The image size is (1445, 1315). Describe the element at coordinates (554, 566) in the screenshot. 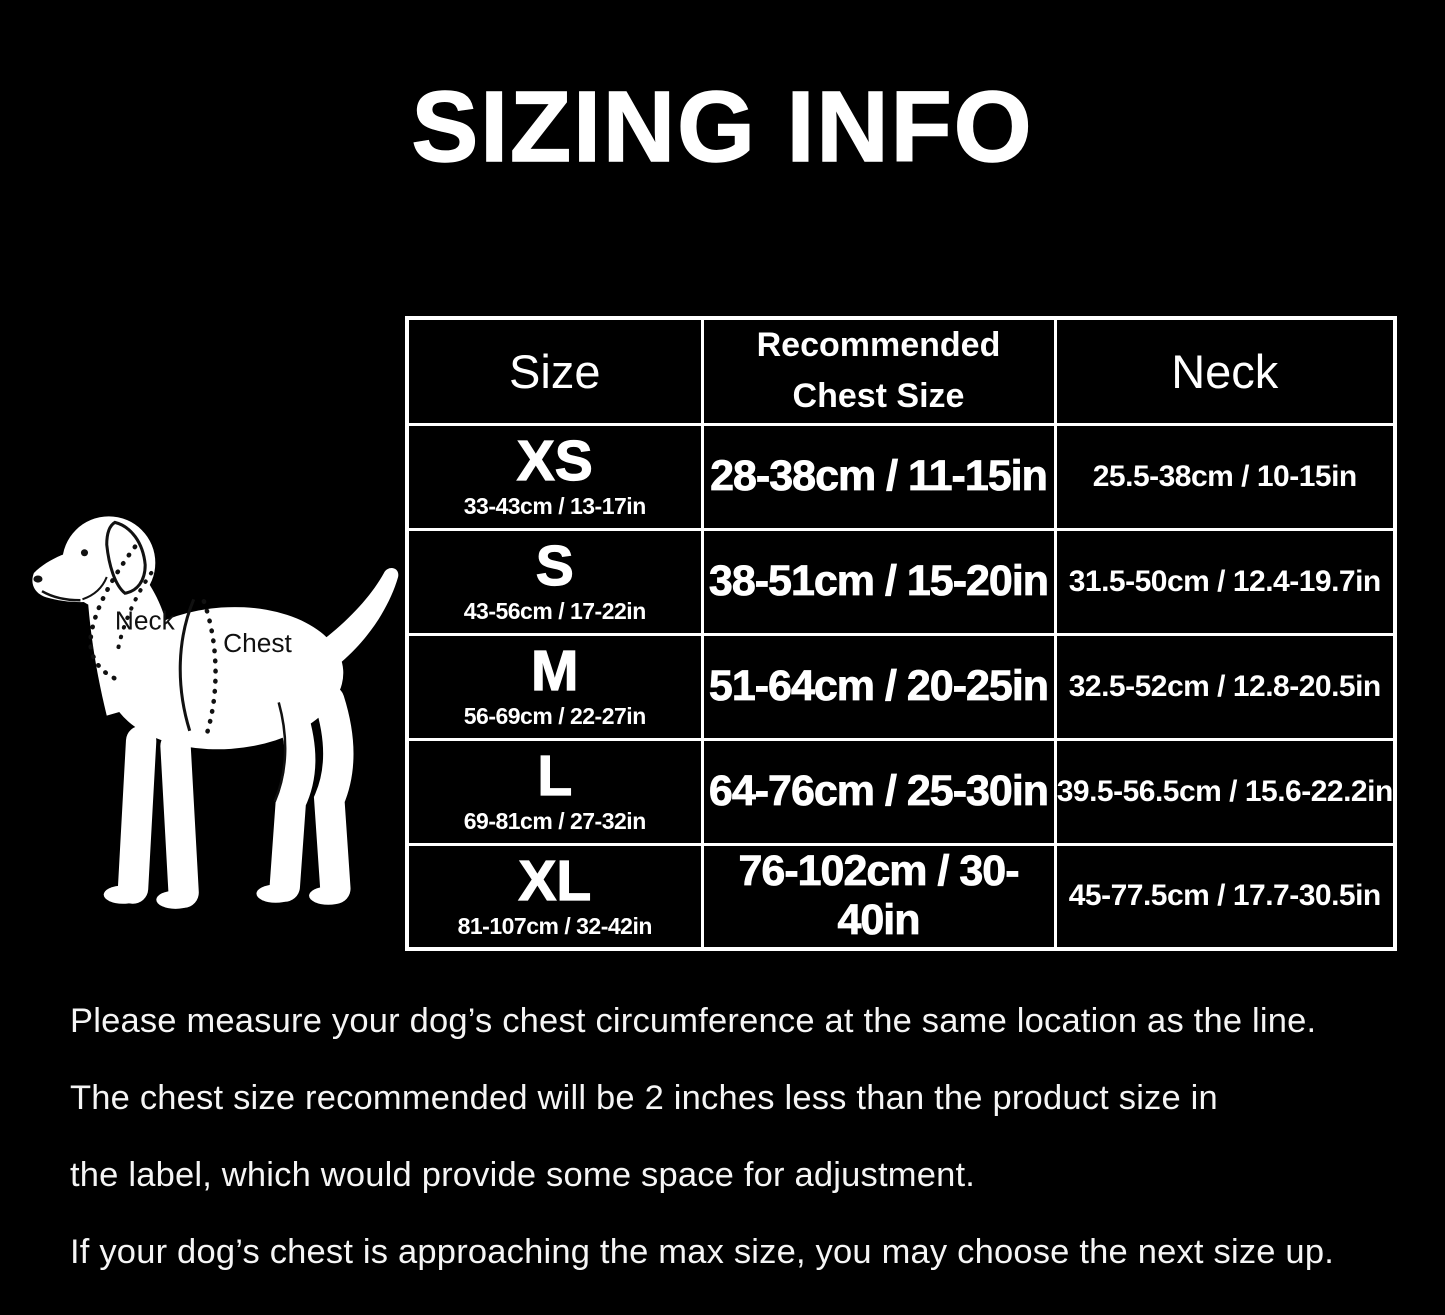

I see `size-letter: S` at that location.